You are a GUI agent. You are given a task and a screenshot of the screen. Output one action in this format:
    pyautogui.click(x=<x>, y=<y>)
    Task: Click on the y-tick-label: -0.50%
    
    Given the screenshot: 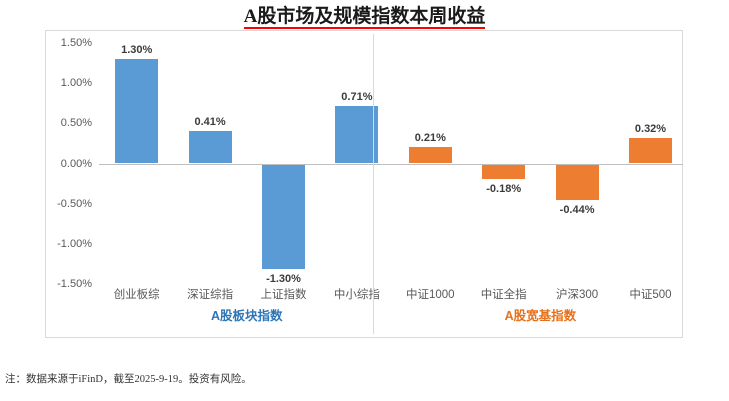 What is the action you would take?
    pyautogui.click(x=74, y=203)
    